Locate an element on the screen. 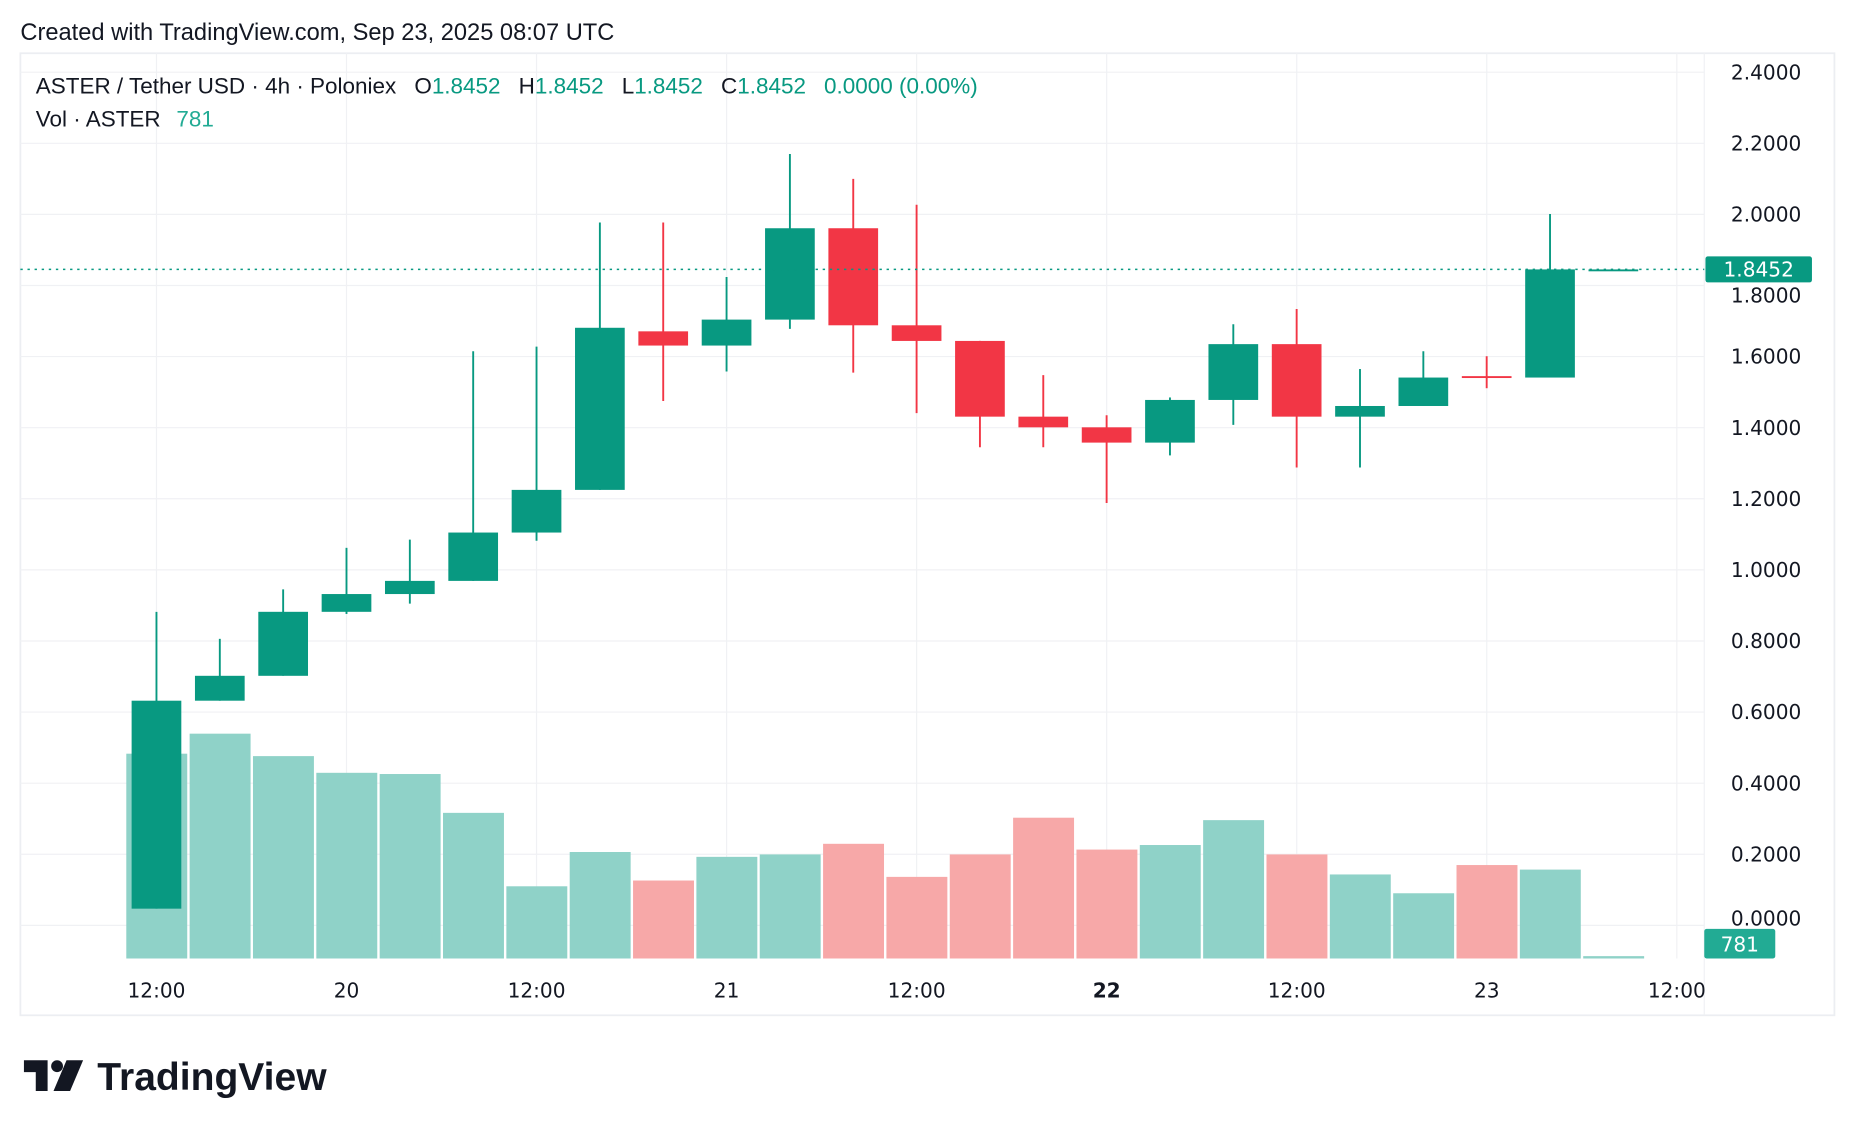 This screenshot has height=1136, width=1856. y-tick-label: 1.4000 is located at coordinates (1766, 428).